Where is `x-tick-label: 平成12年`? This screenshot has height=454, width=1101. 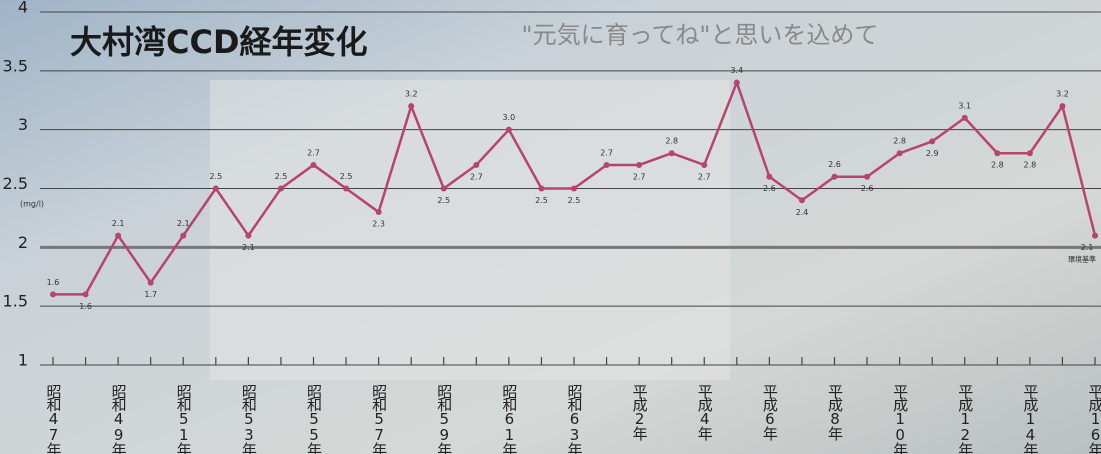
x-tick-label: 平成12年 is located at coordinates (965, 419).